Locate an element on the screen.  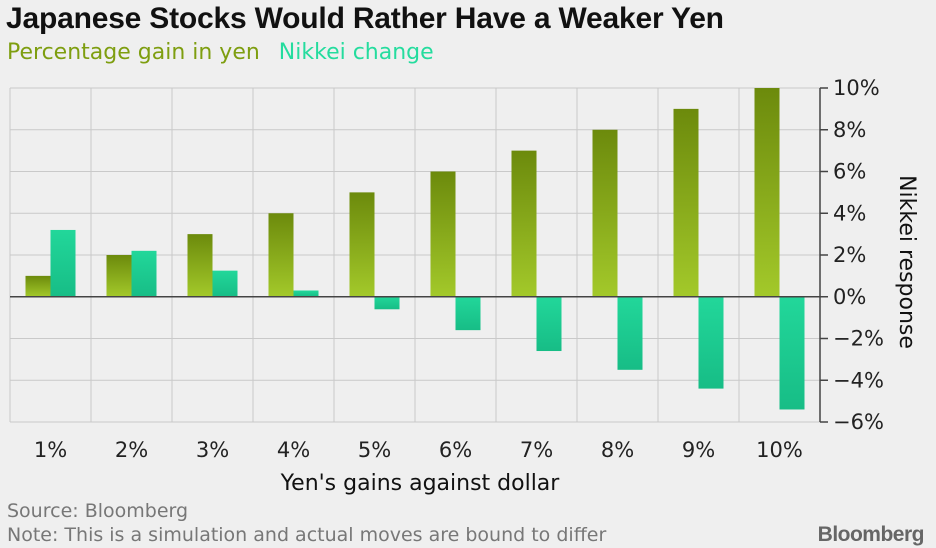
y-tick-label: −2% is located at coordinates (858, 339).